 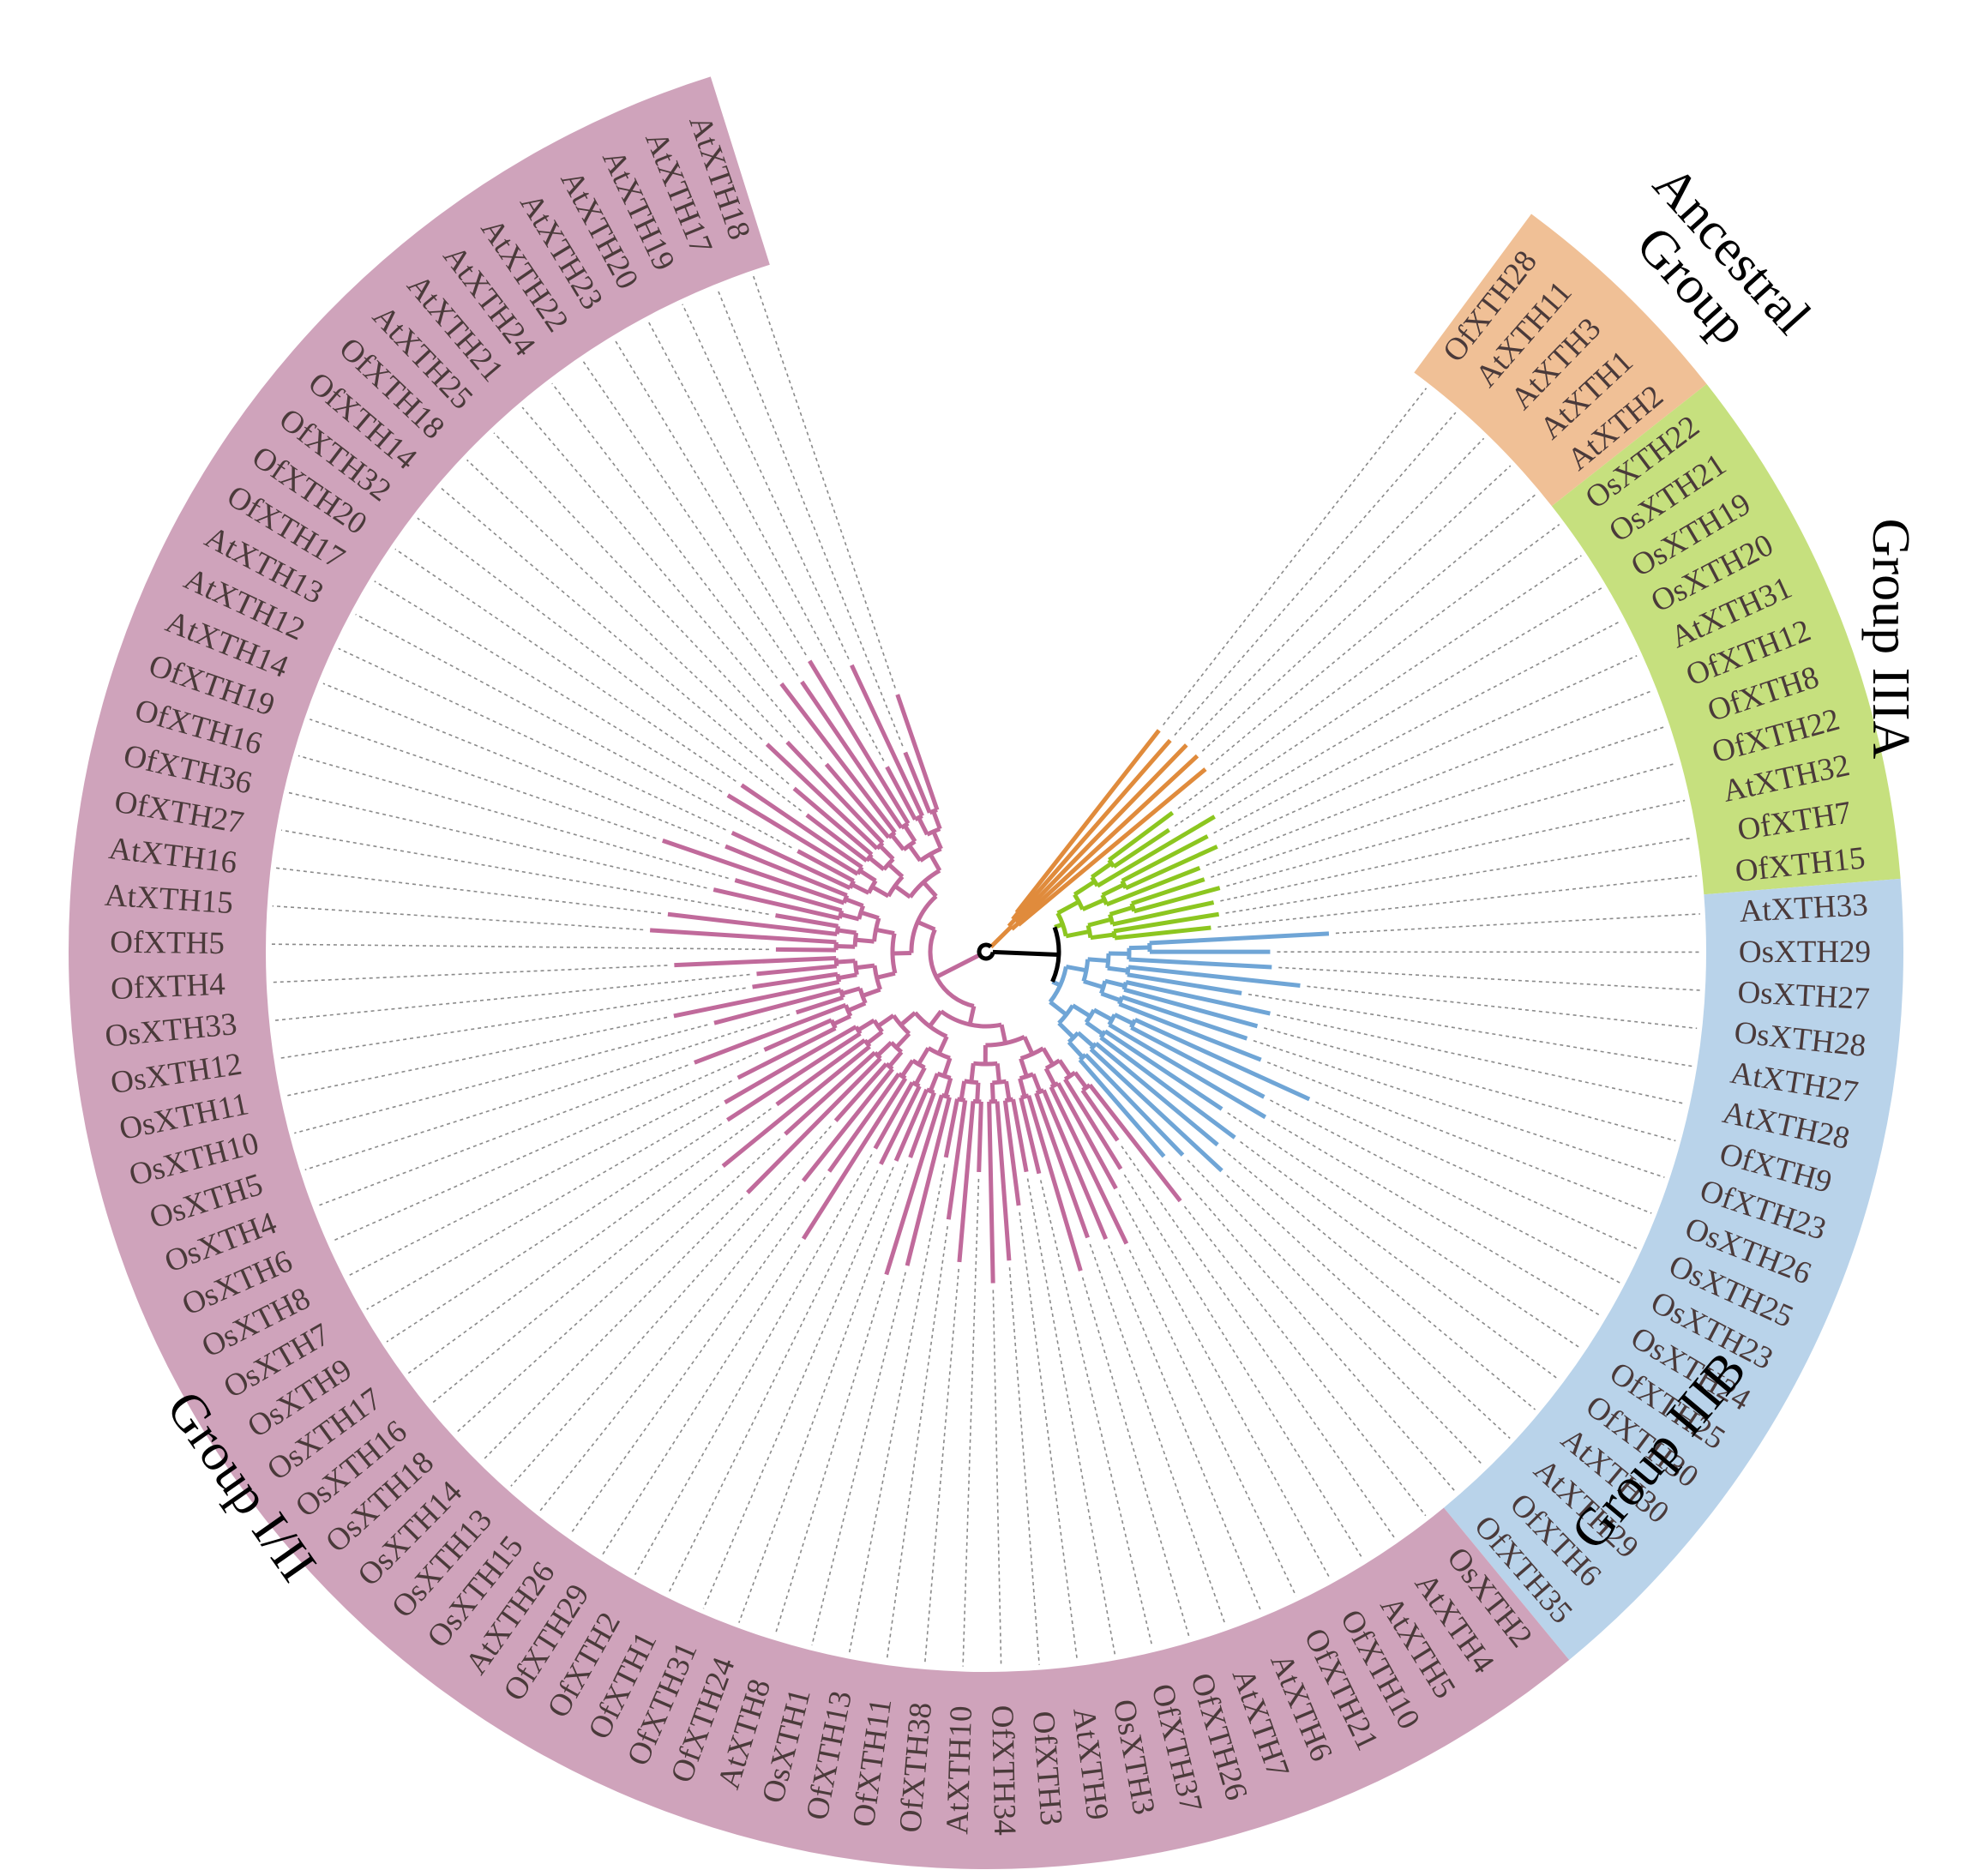 I want to click on tree-branches, so click(x=989, y=971).